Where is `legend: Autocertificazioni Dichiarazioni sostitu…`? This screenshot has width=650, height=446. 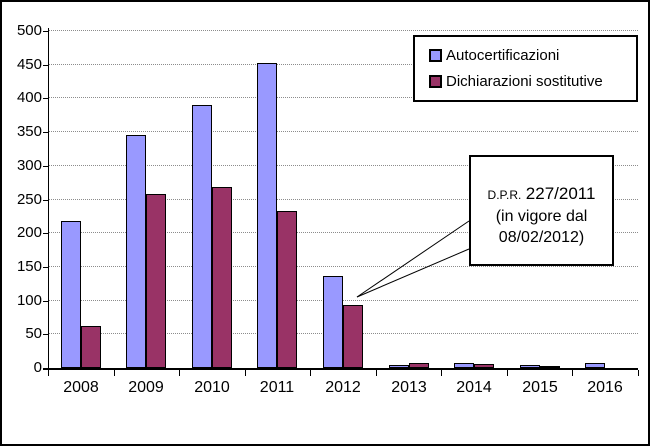
legend: Autocertificazioni Dichiarazioni sostitu… is located at coordinates (525, 68).